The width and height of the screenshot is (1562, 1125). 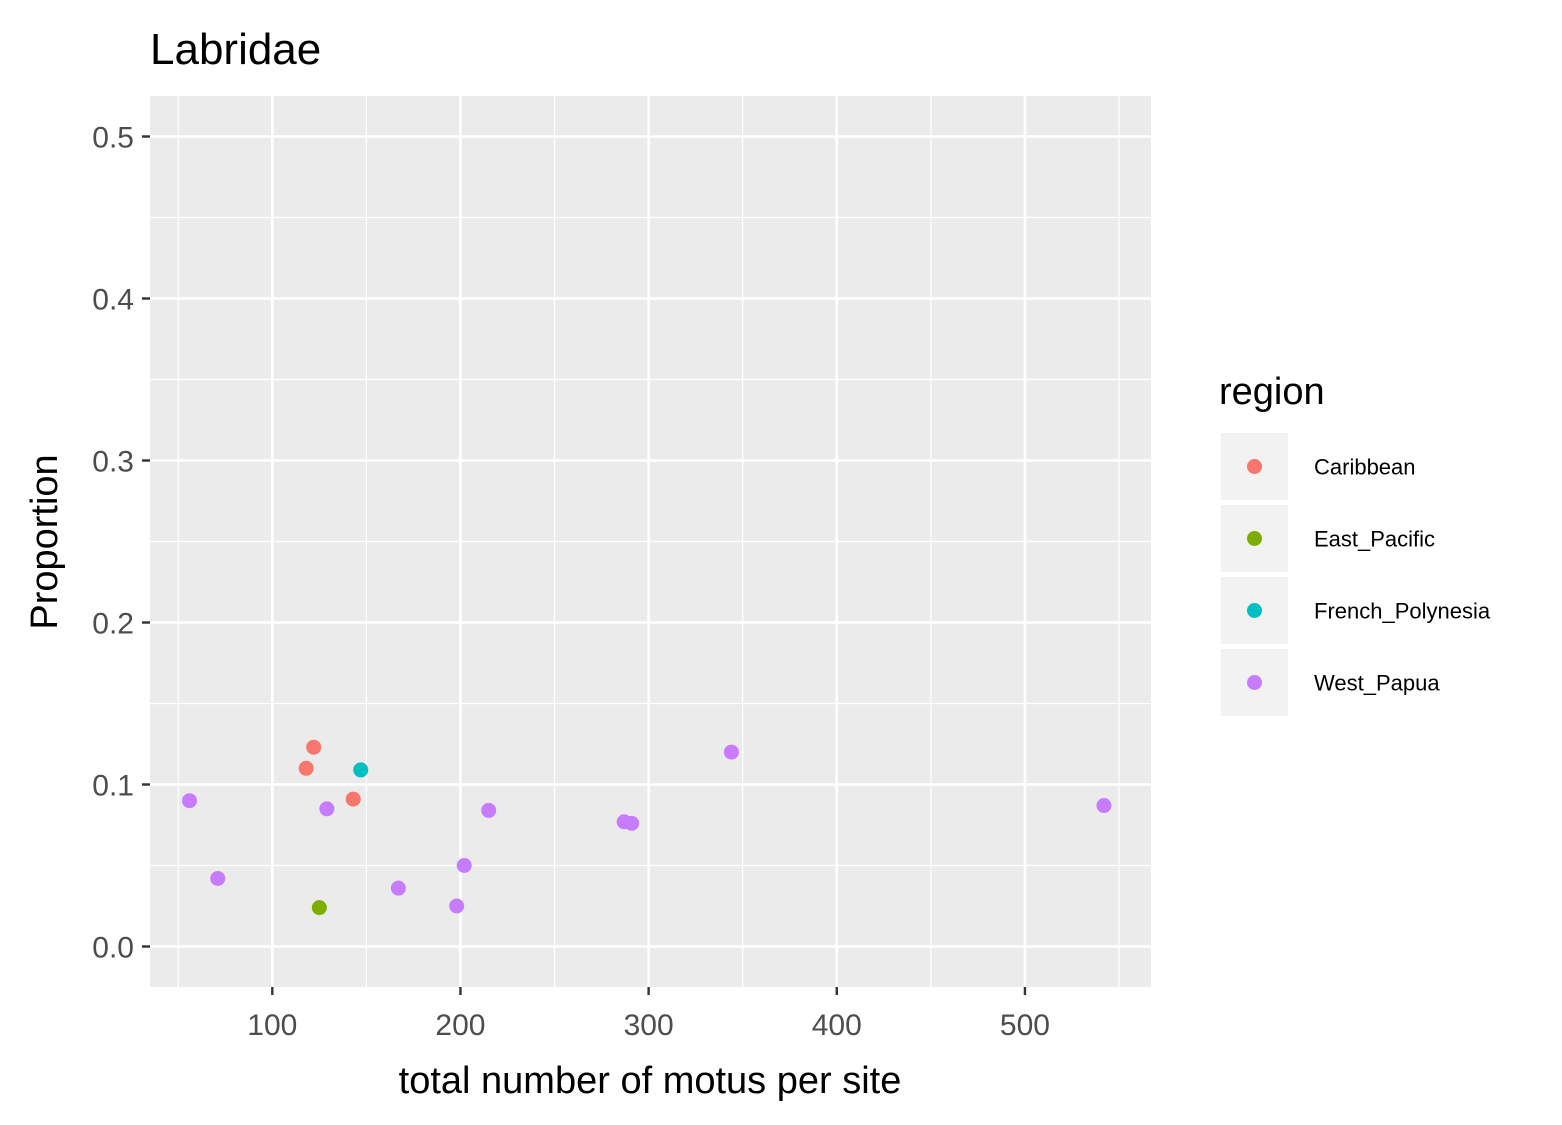 I want to click on legend-key-french-polynesia, so click(x=1254, y=610).